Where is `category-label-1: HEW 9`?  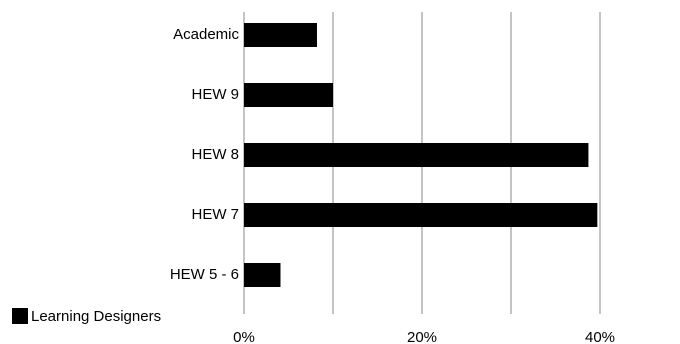 category-label-1: HEW 9 is located at coordinates (215, 94).